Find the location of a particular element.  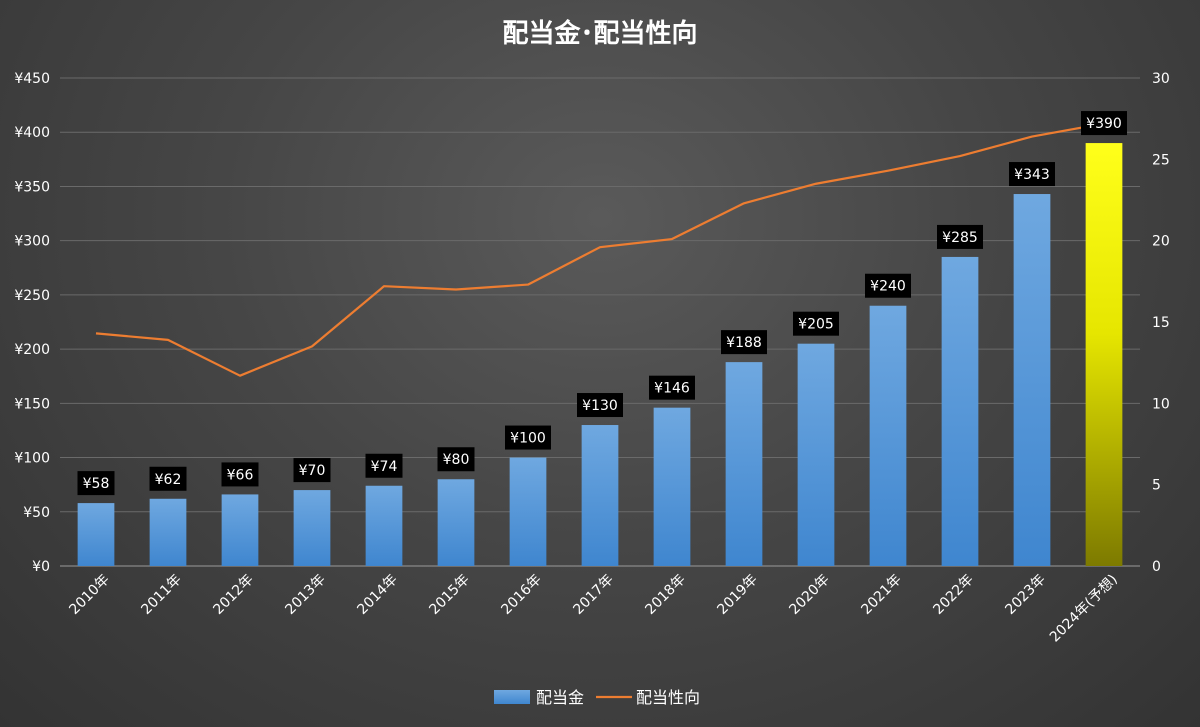

data-label: ¥130 is located at coordinates (600, 405).